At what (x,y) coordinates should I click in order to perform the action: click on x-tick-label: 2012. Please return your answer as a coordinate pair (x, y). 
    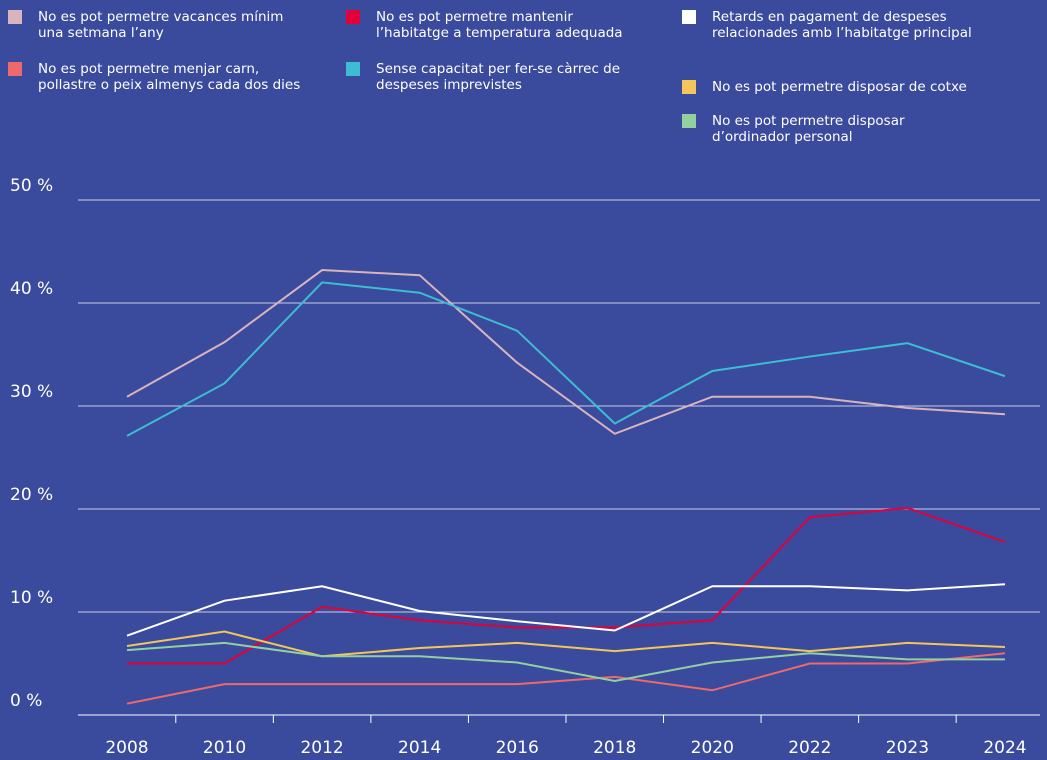
    Looking at the image, I should click on (321, 748).